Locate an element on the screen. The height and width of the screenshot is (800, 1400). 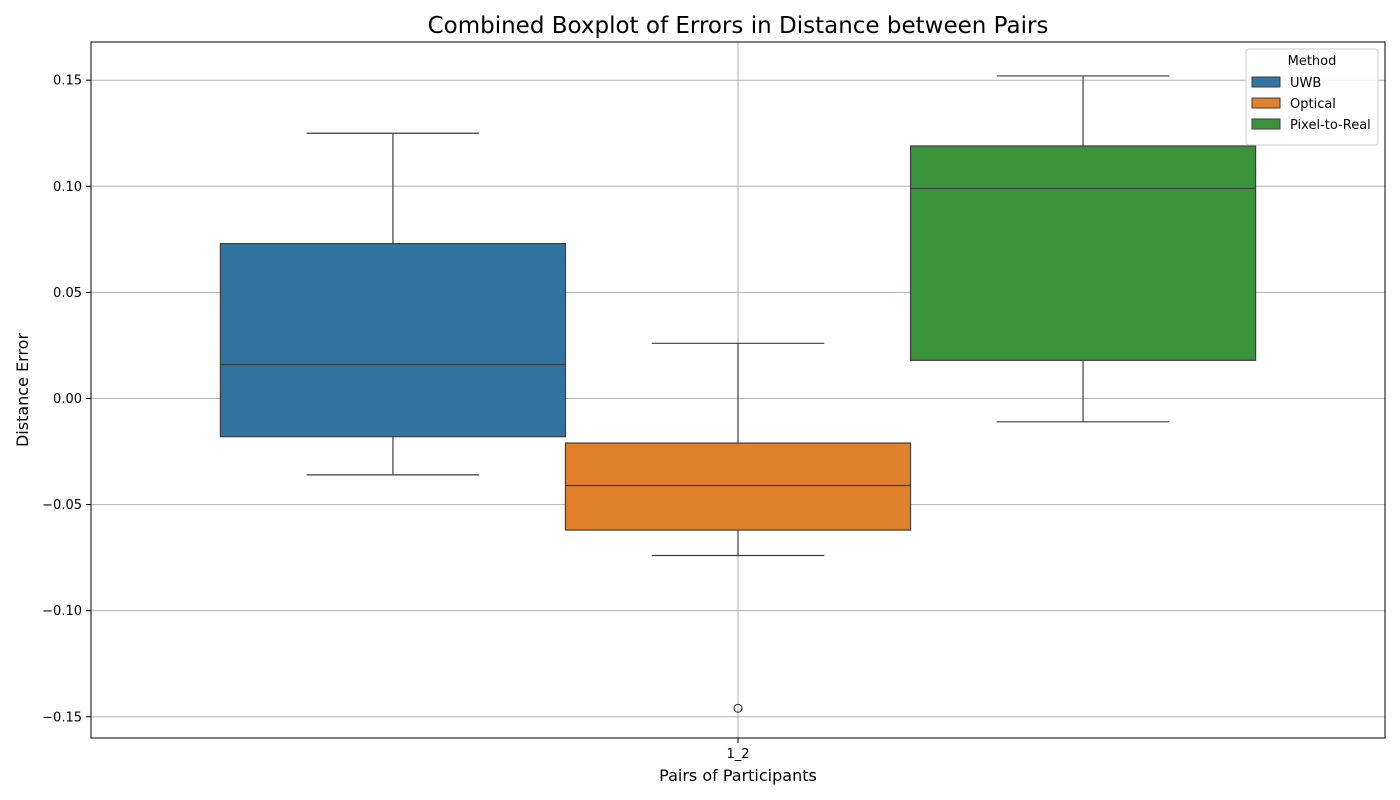
y-tick-label: 0.05 is located at coordinates (67, 293).